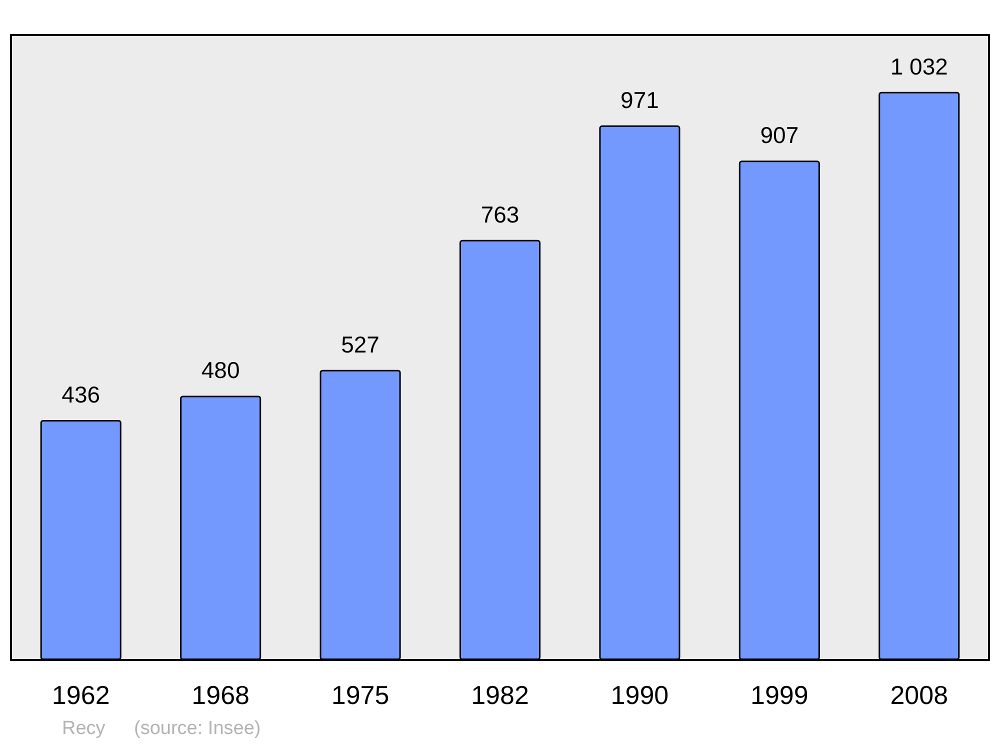 The width and height of the screenshot is (1000, 747). Describe the element at coordinates (221, 695) in the screenshot. I see `x-tick-label: 1968` at that location.